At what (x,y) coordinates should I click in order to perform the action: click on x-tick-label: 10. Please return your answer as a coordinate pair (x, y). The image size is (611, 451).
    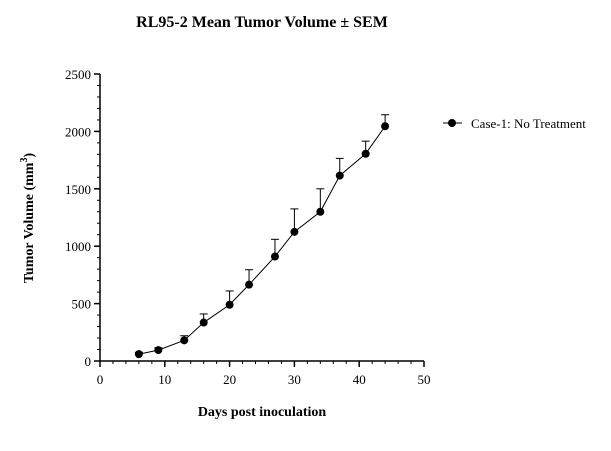
    Looking at the image, I should click on (164, 379).